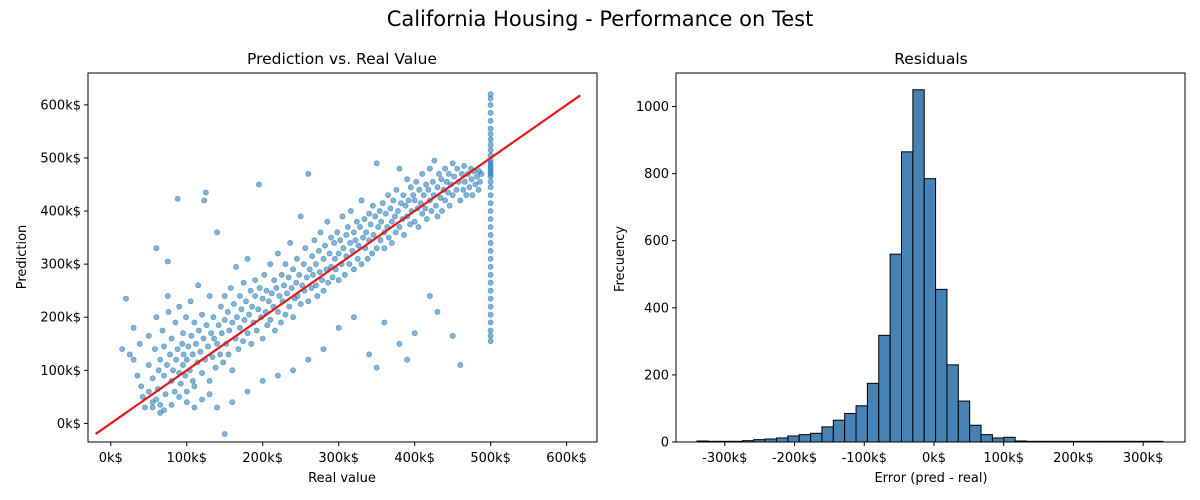 Image resolution: width=1200 pixels, height=500 pixels. Describe the element at coordinates (186, 458) in the screenshot. I see `x-tick-label: 100k$` at that location.